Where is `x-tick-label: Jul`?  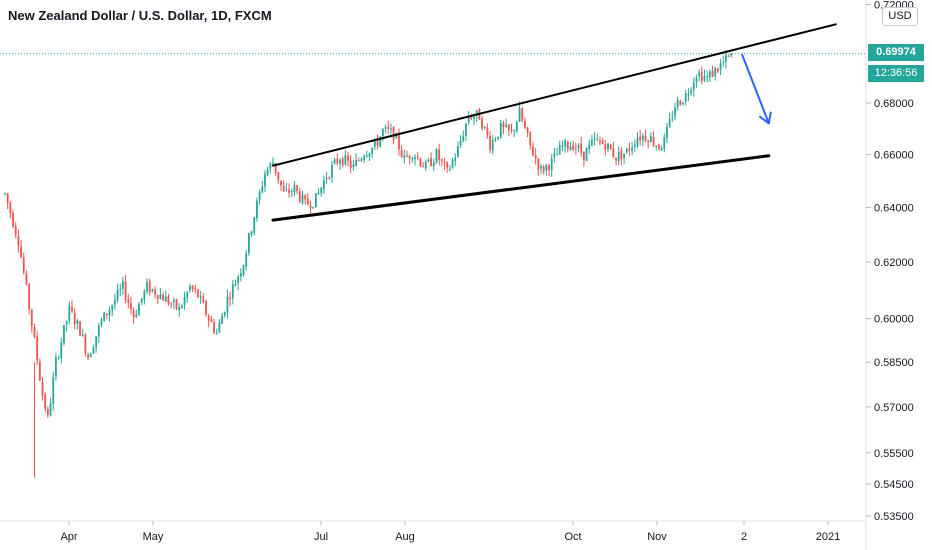 x-tick-label: Jul is located at coordinates (321, 537).